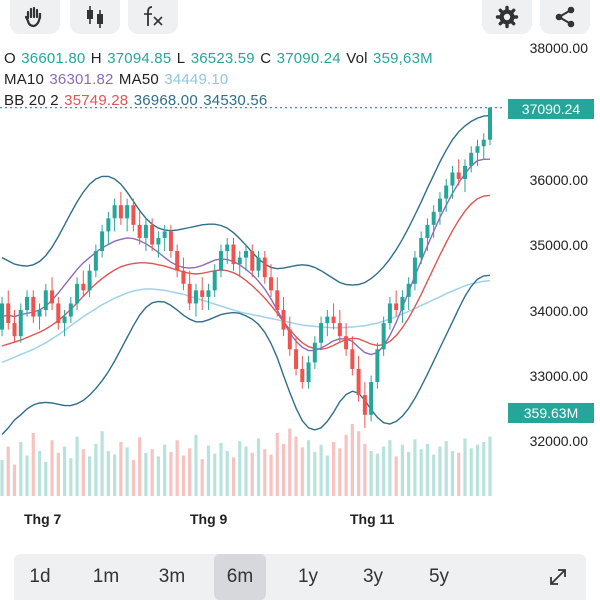 This screenshot has height=600, width=600. Describe the element at coordinates (558, 376) in the screenshot. I see `price-tick-33000: 33000.00` at that location.